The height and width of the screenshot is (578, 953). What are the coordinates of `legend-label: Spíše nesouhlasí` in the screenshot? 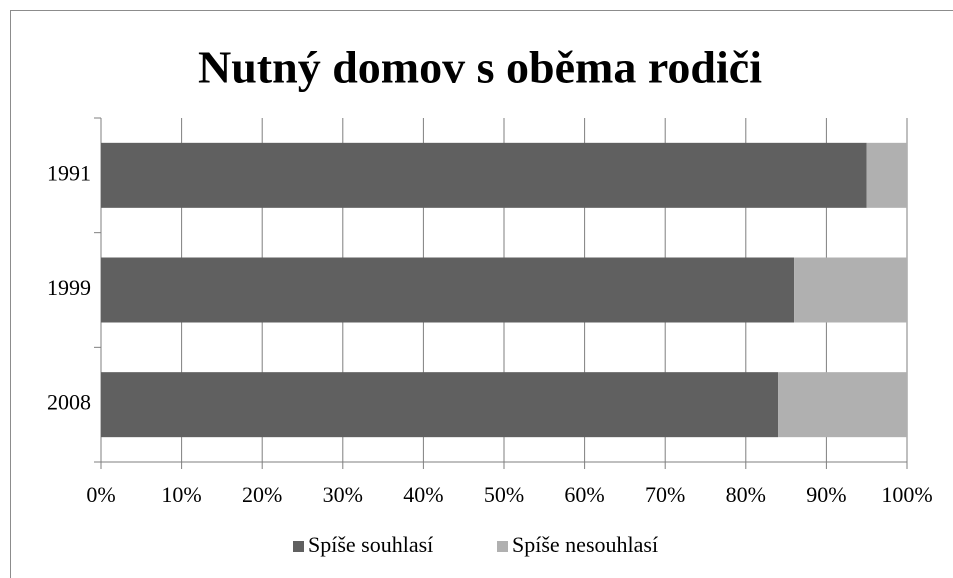 It's located at (585, 544).